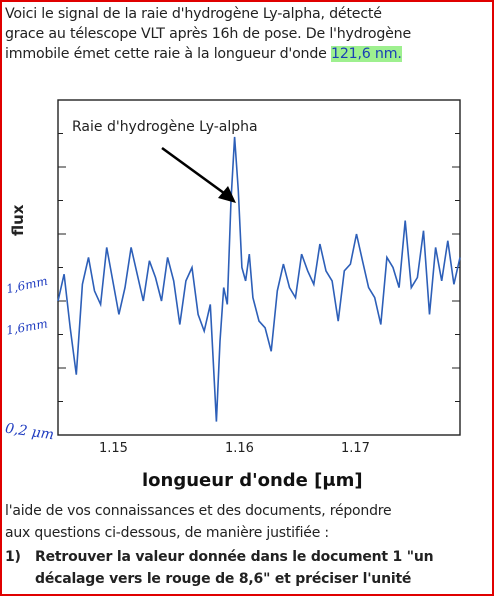 Image resolution: width=494 pixels, height=596 pixels. I want to click on wavelength-highlight: 121,6 nm., so click(366, 54).